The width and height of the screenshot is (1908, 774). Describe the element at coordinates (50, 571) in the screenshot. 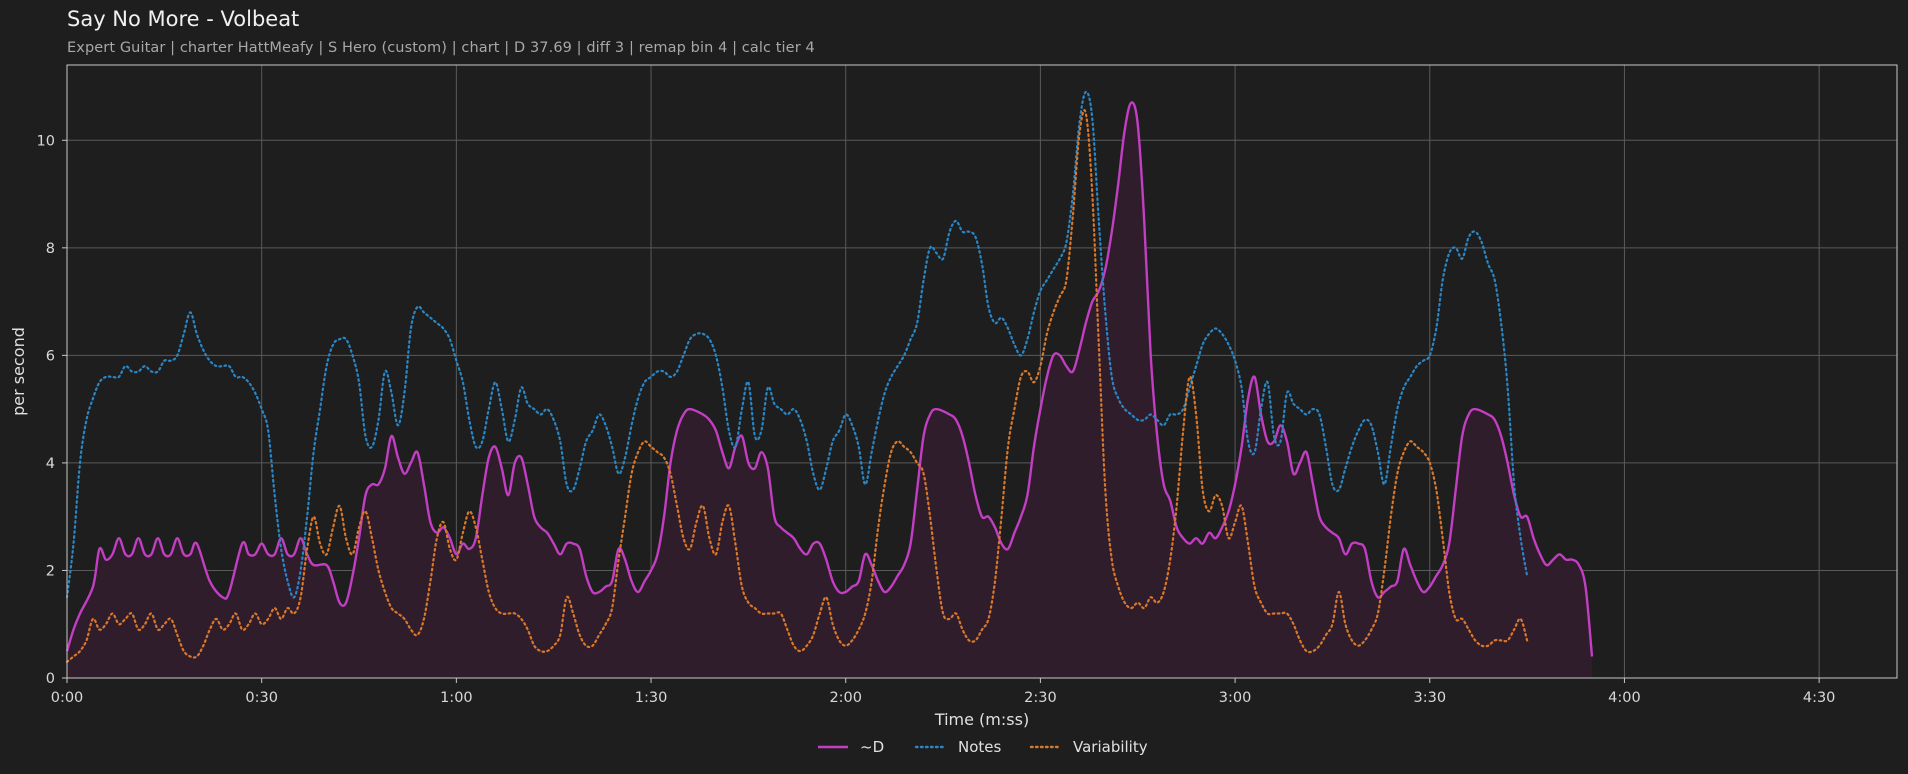

I see `y-tick-label: 2` at that location.